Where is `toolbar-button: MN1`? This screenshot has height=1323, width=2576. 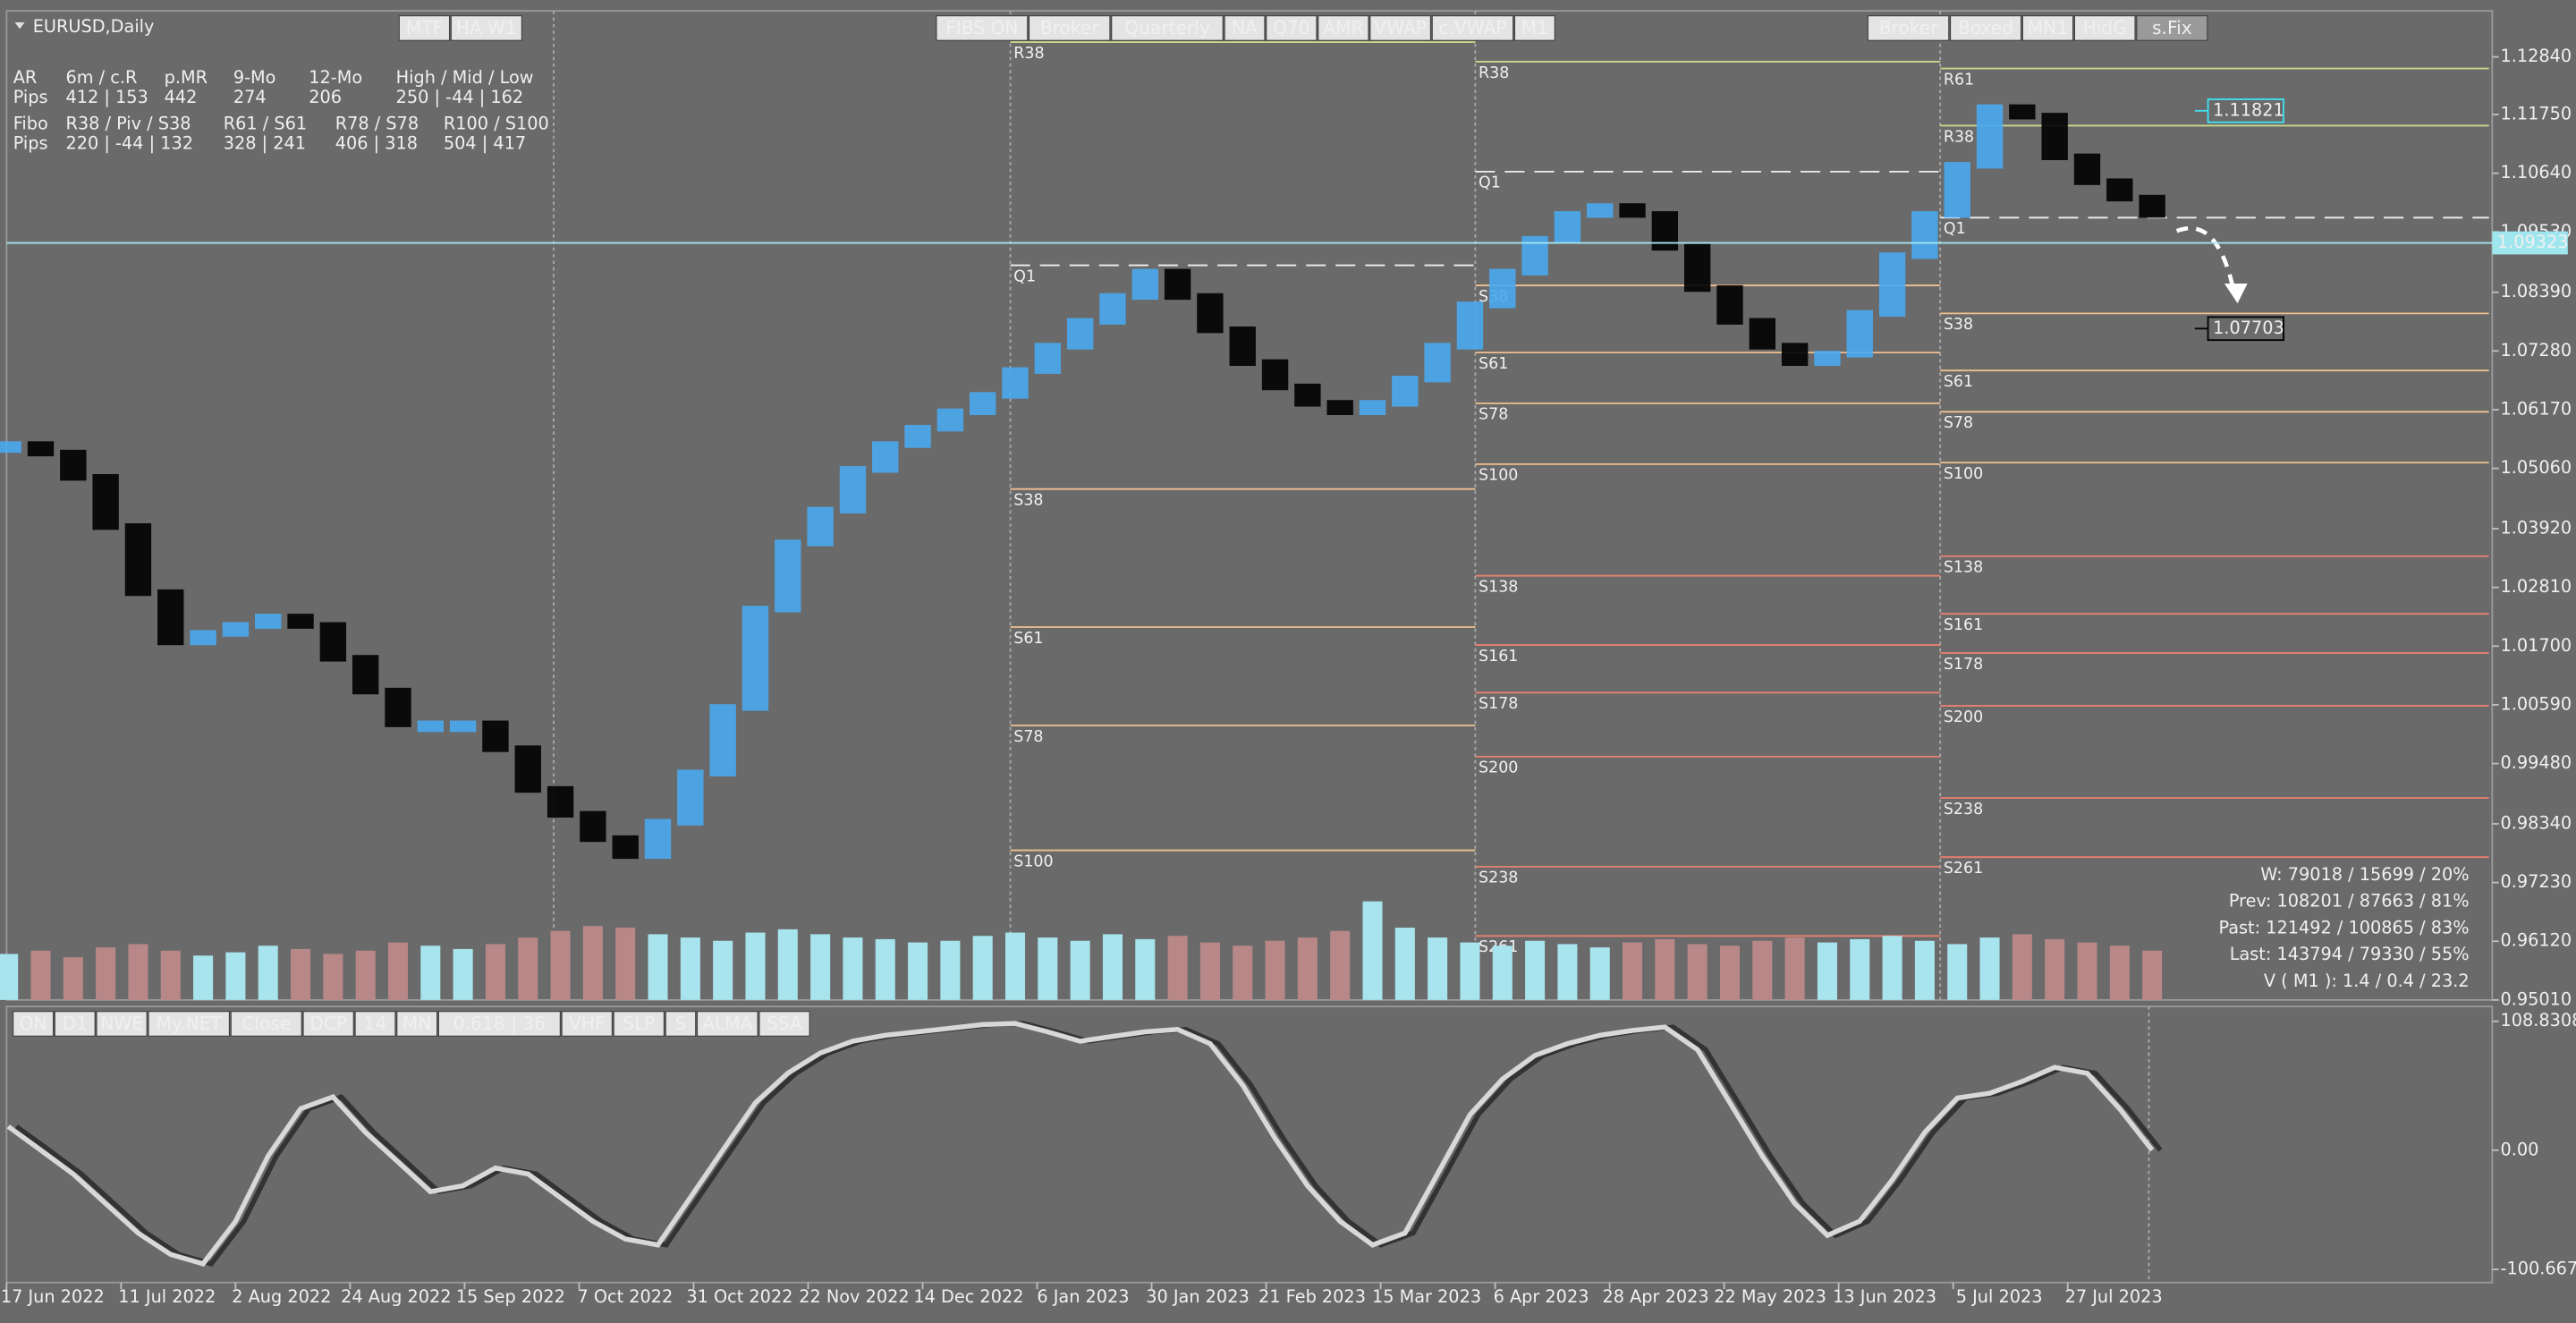 toolbar-button: MN1 is located at coordinates (2047, 28).